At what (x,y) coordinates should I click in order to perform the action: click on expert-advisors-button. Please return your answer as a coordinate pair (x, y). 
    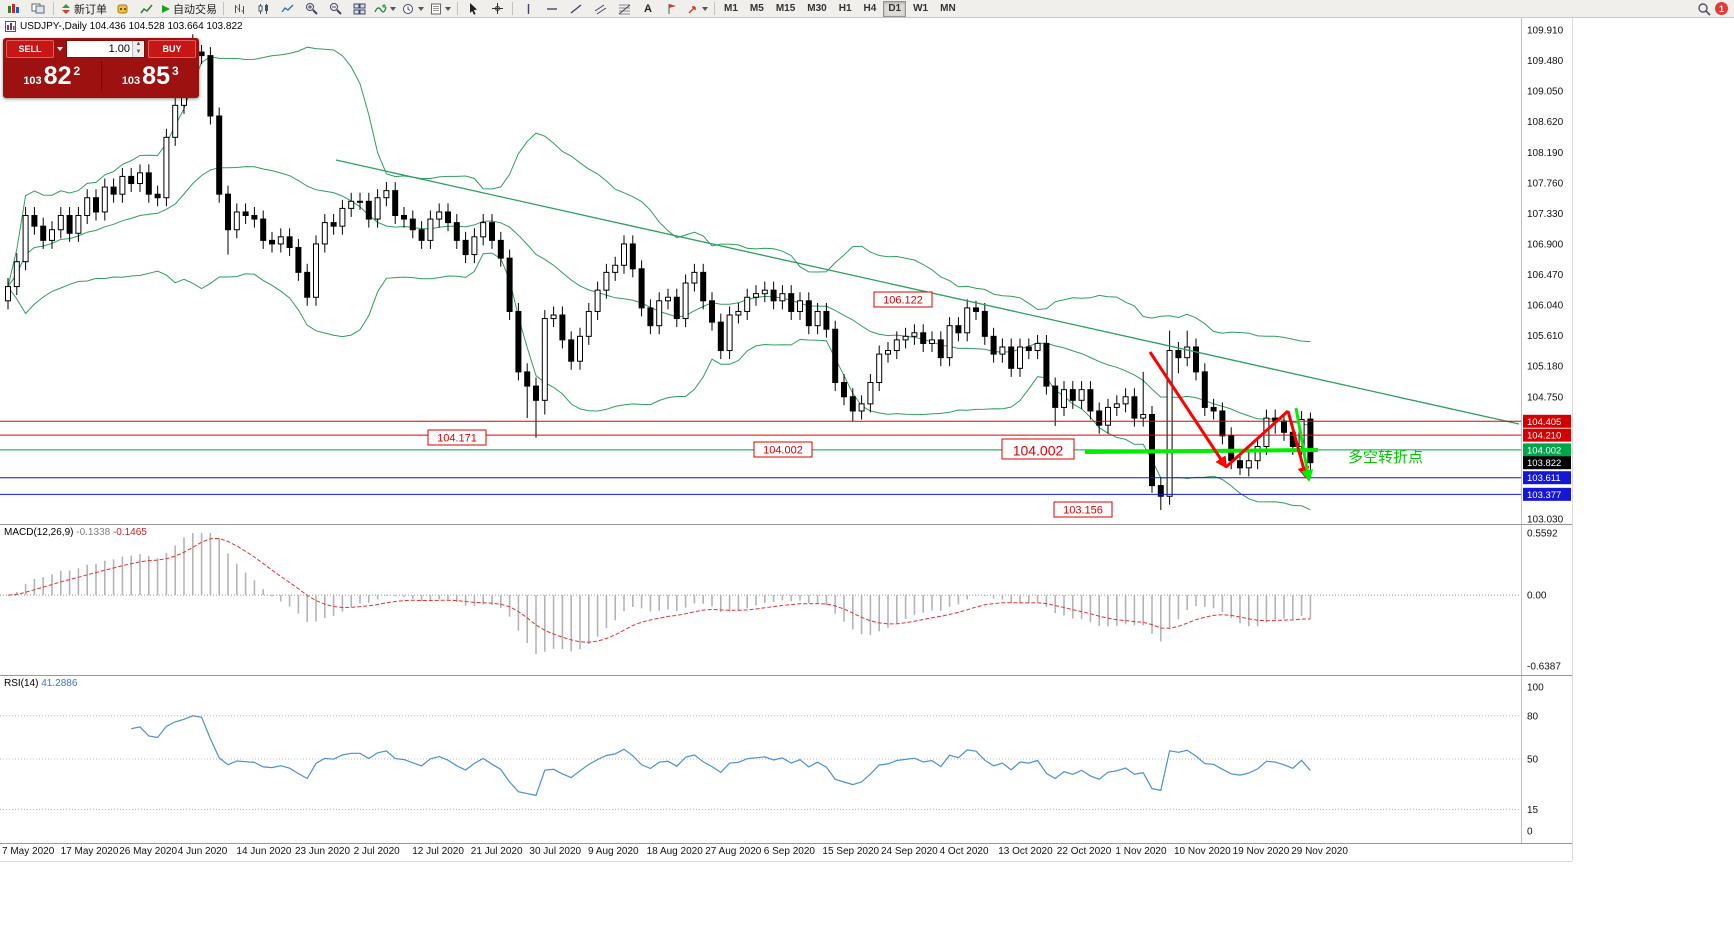
    Looking at the image, I should click on (122, 9).